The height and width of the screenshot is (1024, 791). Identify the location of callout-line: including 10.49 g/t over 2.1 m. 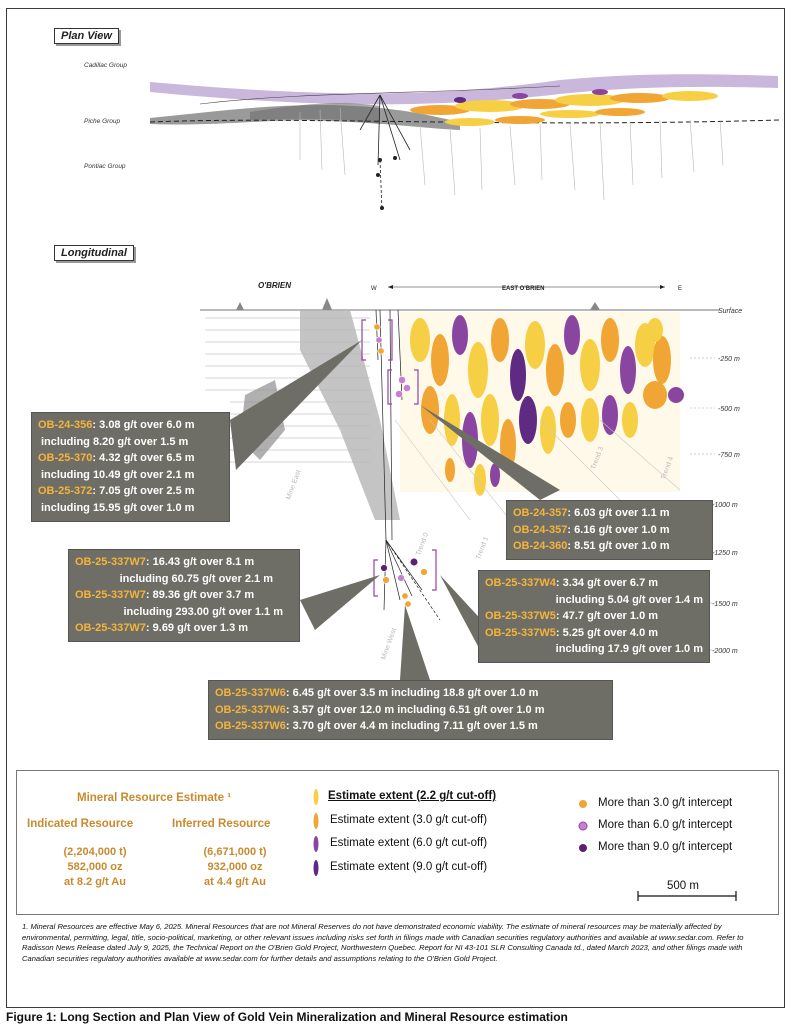
(118, 474).